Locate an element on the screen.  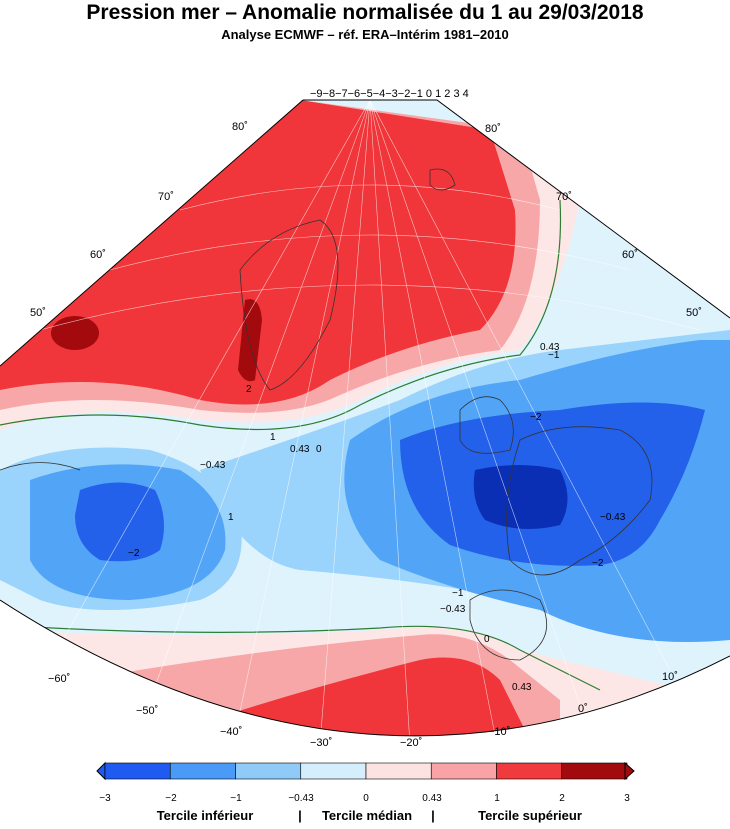
north-pos2-greenland is located at coordinates (250, 340).